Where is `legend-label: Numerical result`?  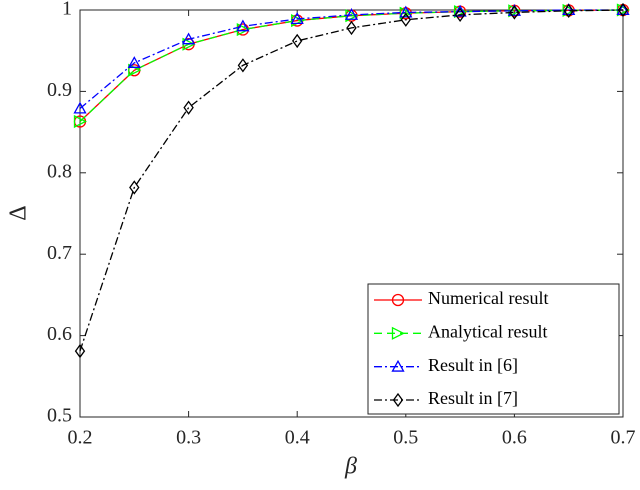 legend-label: Numerical result is located at coordinates (488, 298).